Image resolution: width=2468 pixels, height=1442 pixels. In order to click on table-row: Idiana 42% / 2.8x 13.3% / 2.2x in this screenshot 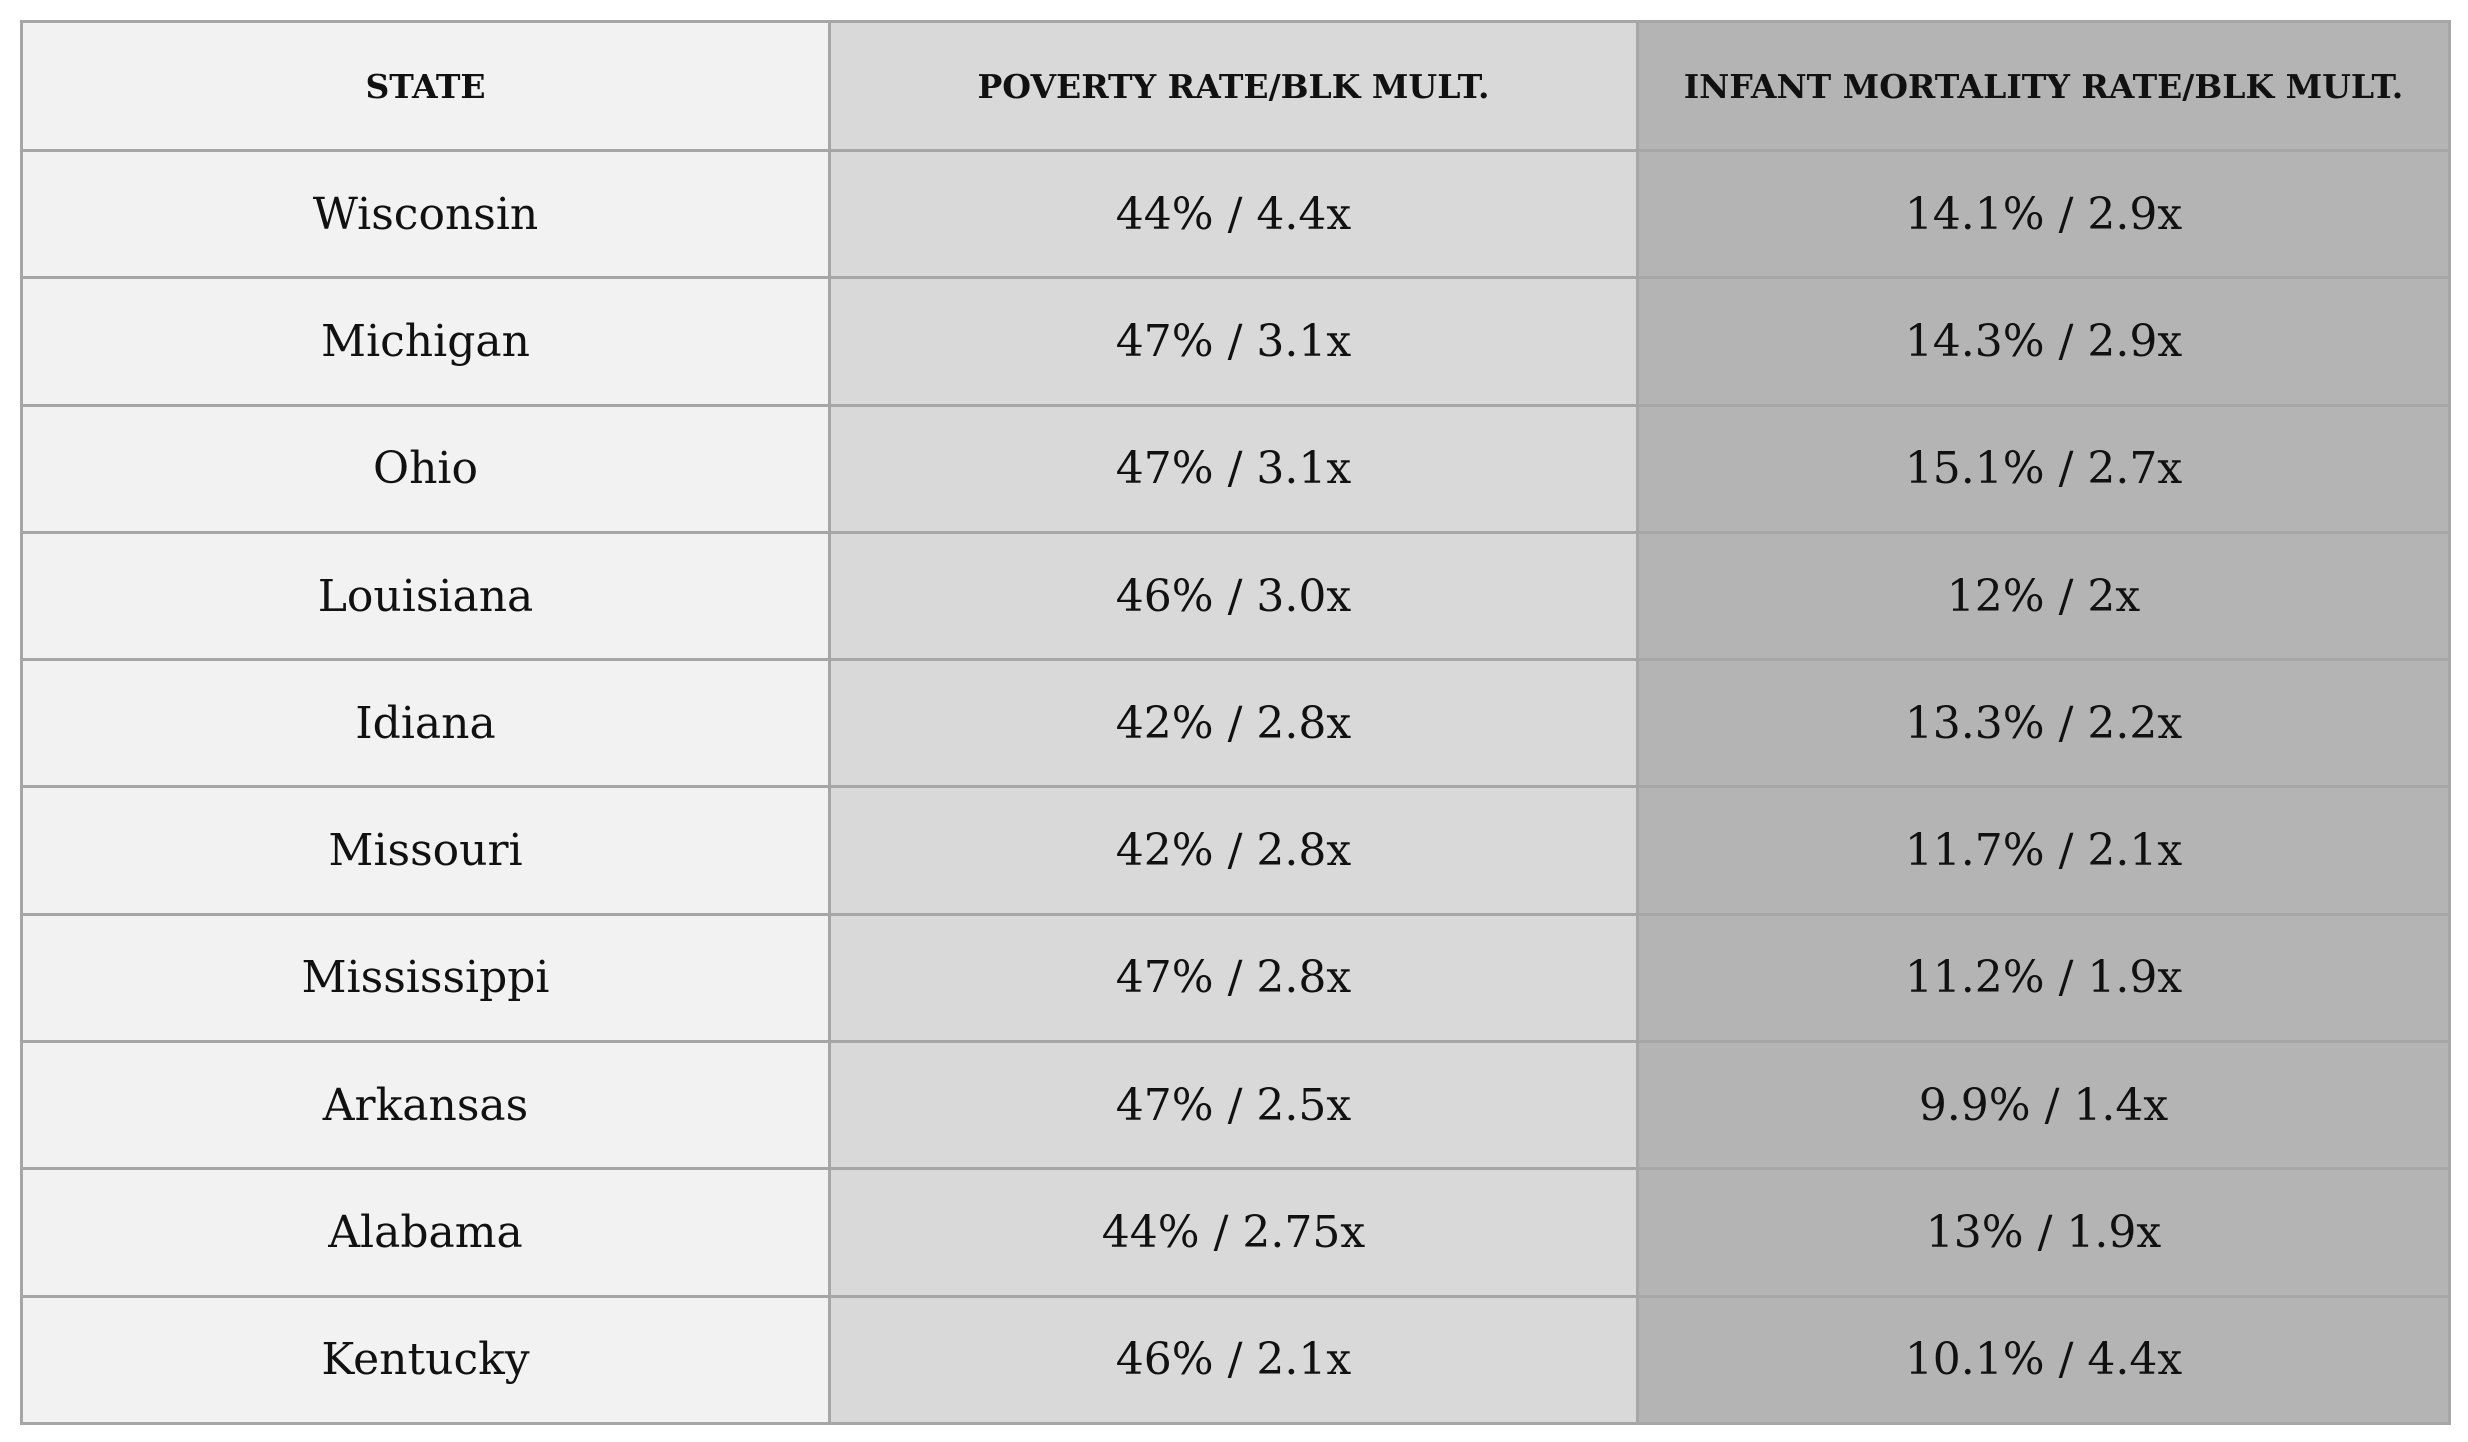, I will do `click(1235, 723)`.